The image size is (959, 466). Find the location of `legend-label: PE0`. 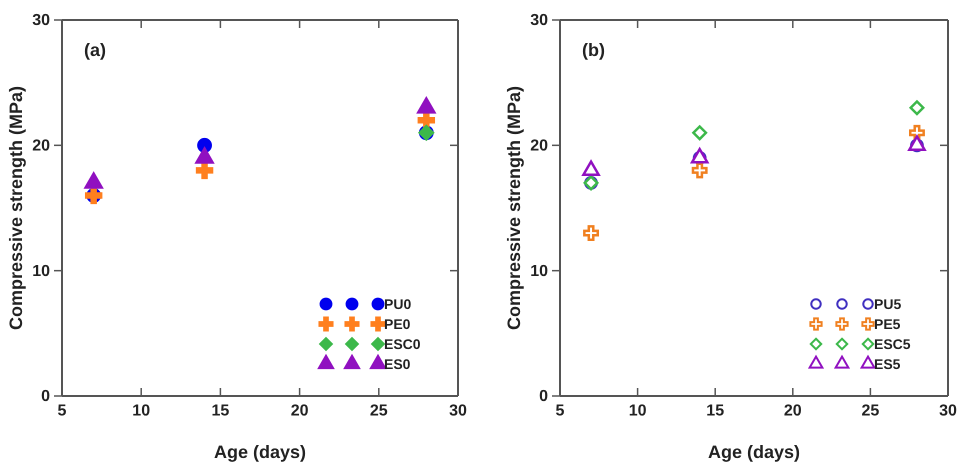

legend-label: PE0 is located at coordinates (397, 324).